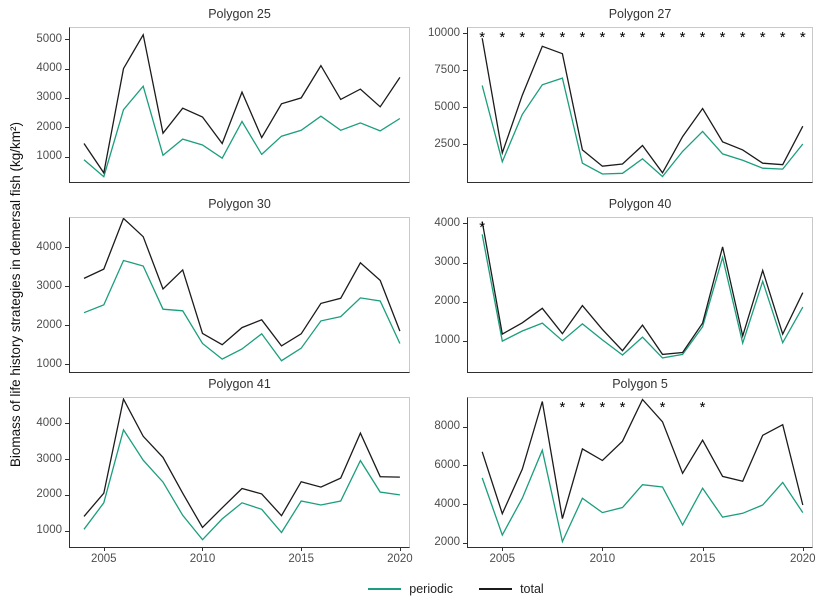 This screenshot has width=817, height=612. What do you see at coordinates (239, 204) in the screenshot?
I see `panel-title: Polygon 30` at bounding box center [239, 204].